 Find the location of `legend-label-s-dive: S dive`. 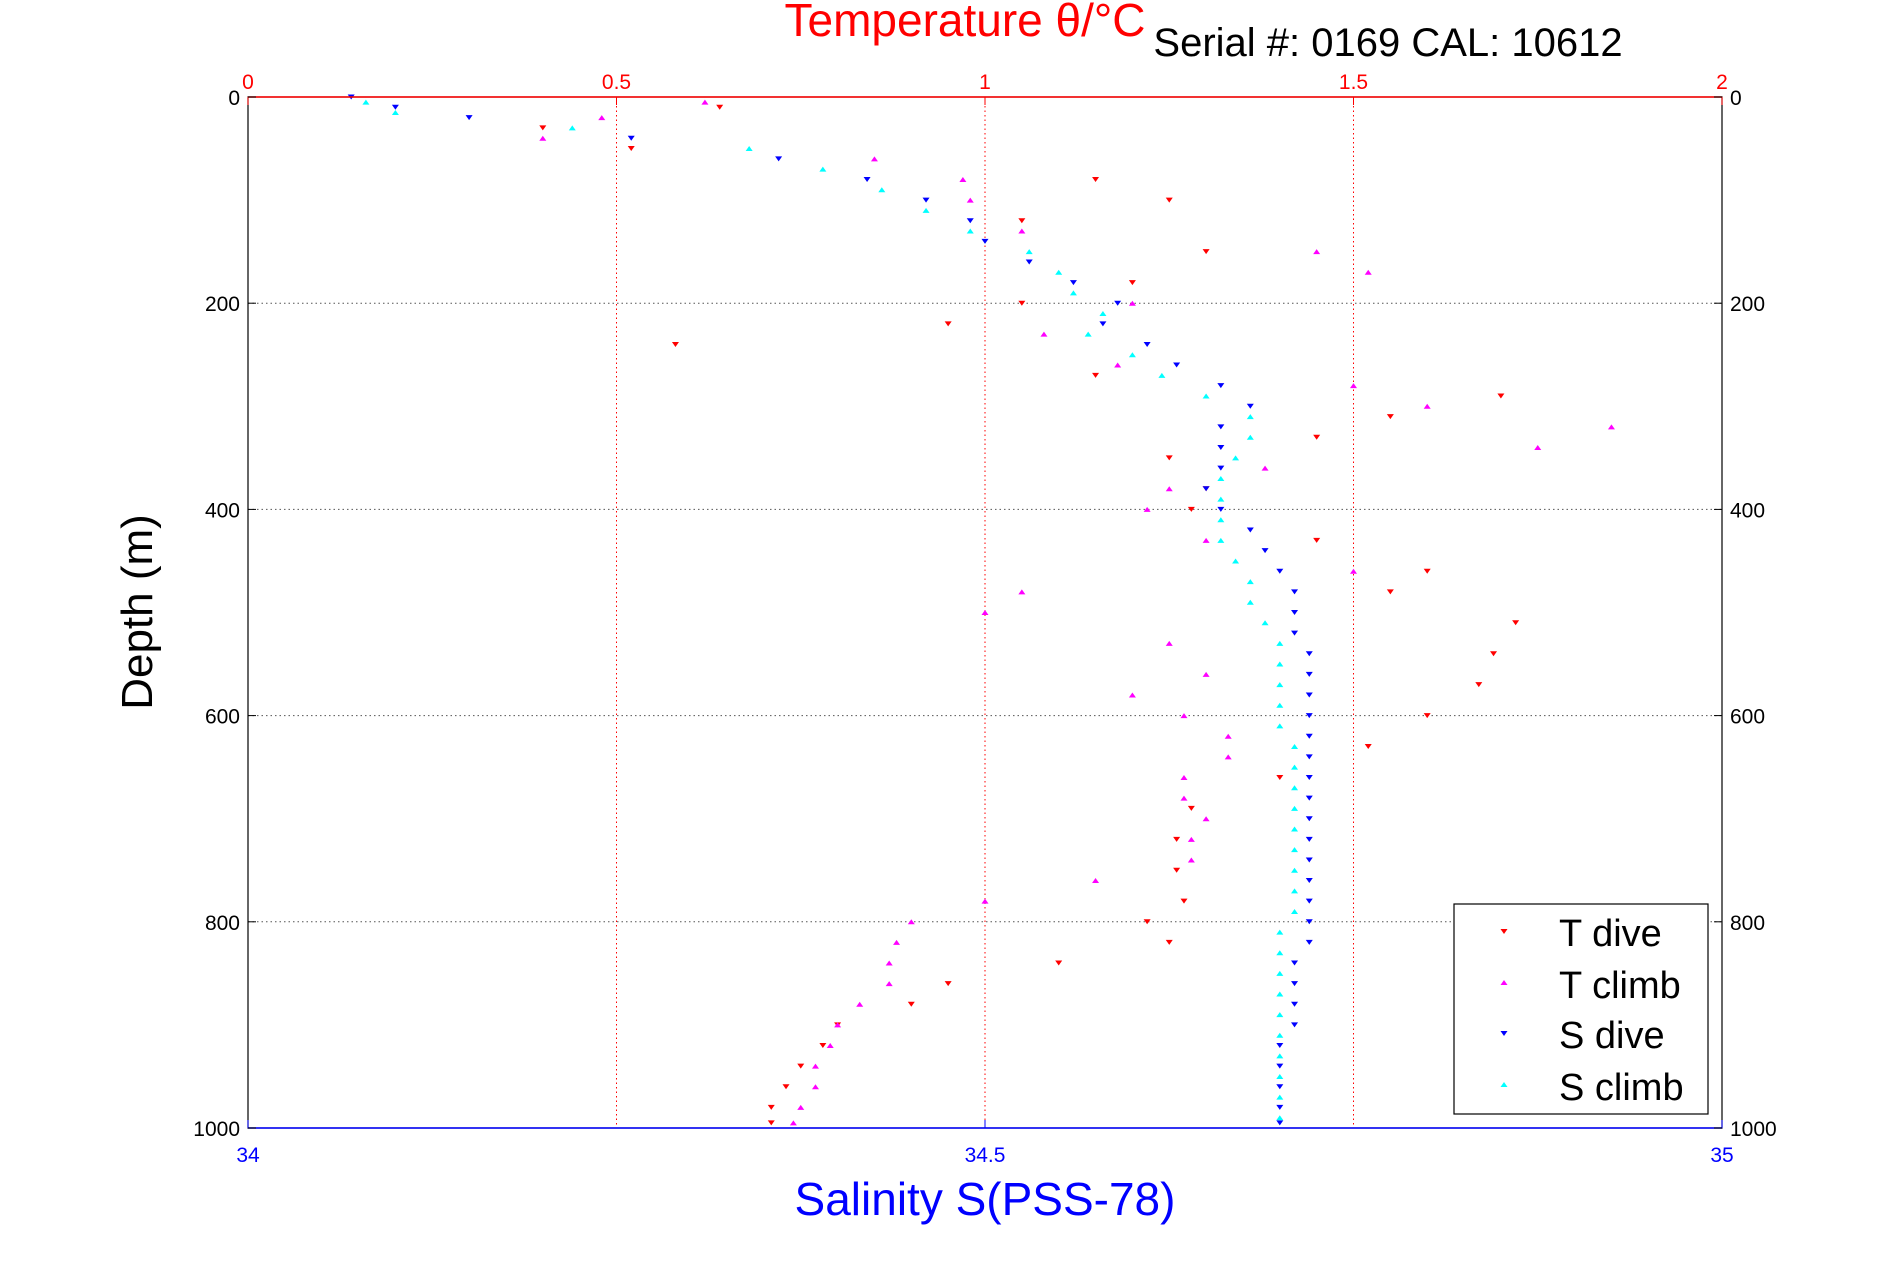

legend-label-s-dive: S dive is located at coordinates (1612, 1036).